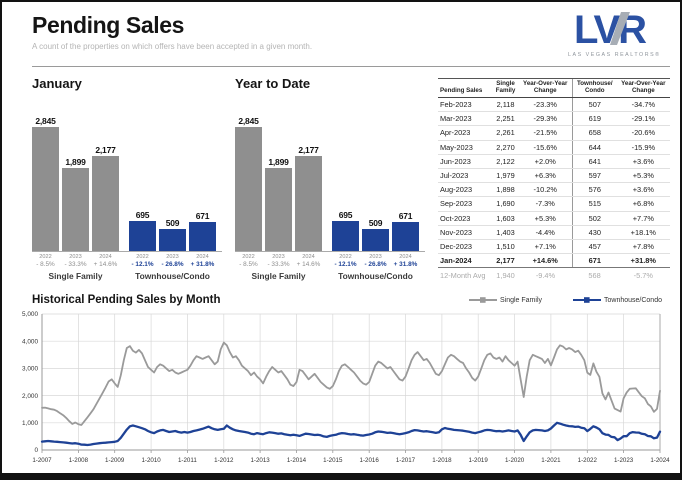 This screenshot has height=480, width=682. What do you see at coordinates (505, 88) in the screenshot?
I see `table-header-cell: Single Family` at bounding box center [505, 88].